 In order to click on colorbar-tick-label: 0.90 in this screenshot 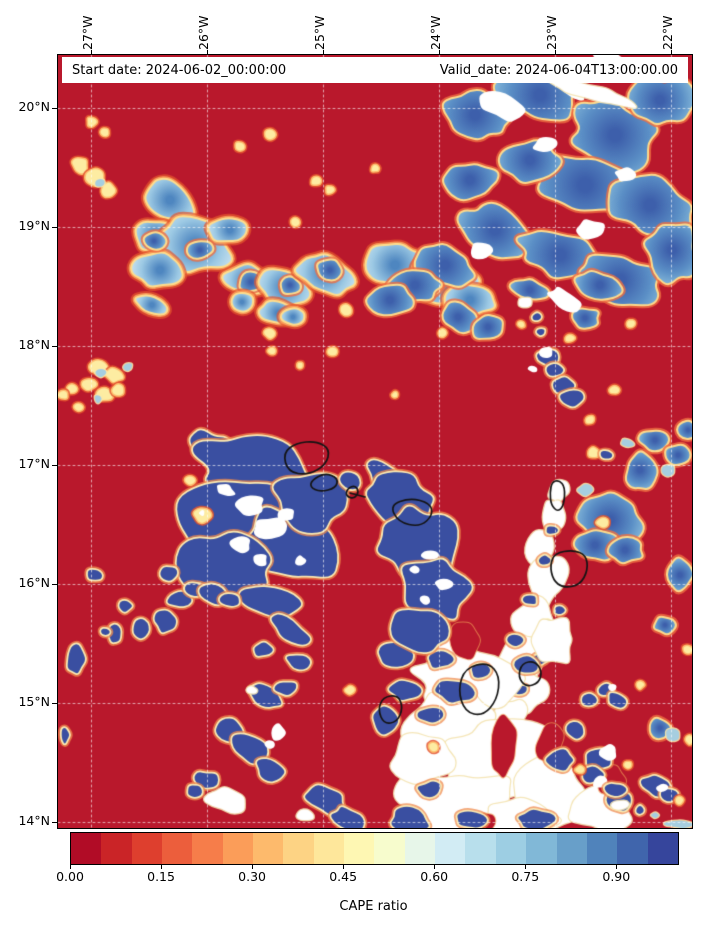, I will do `click(616, 876)`.